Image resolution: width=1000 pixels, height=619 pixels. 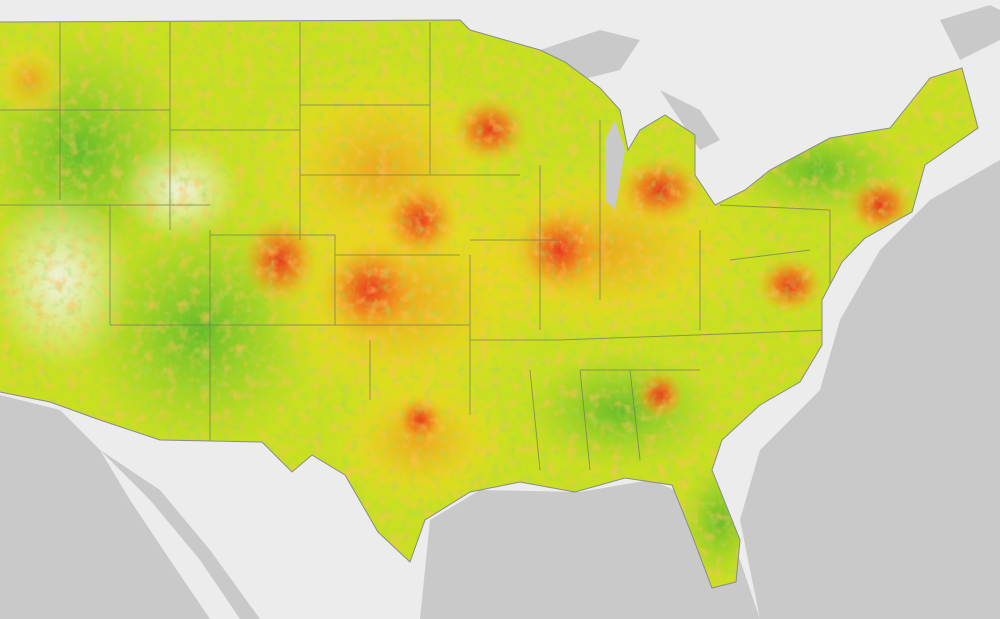 What do you see at coordinates (970, 32) in the screenshot?
I see `saint-lawrence` at bounding box center [970, 32].